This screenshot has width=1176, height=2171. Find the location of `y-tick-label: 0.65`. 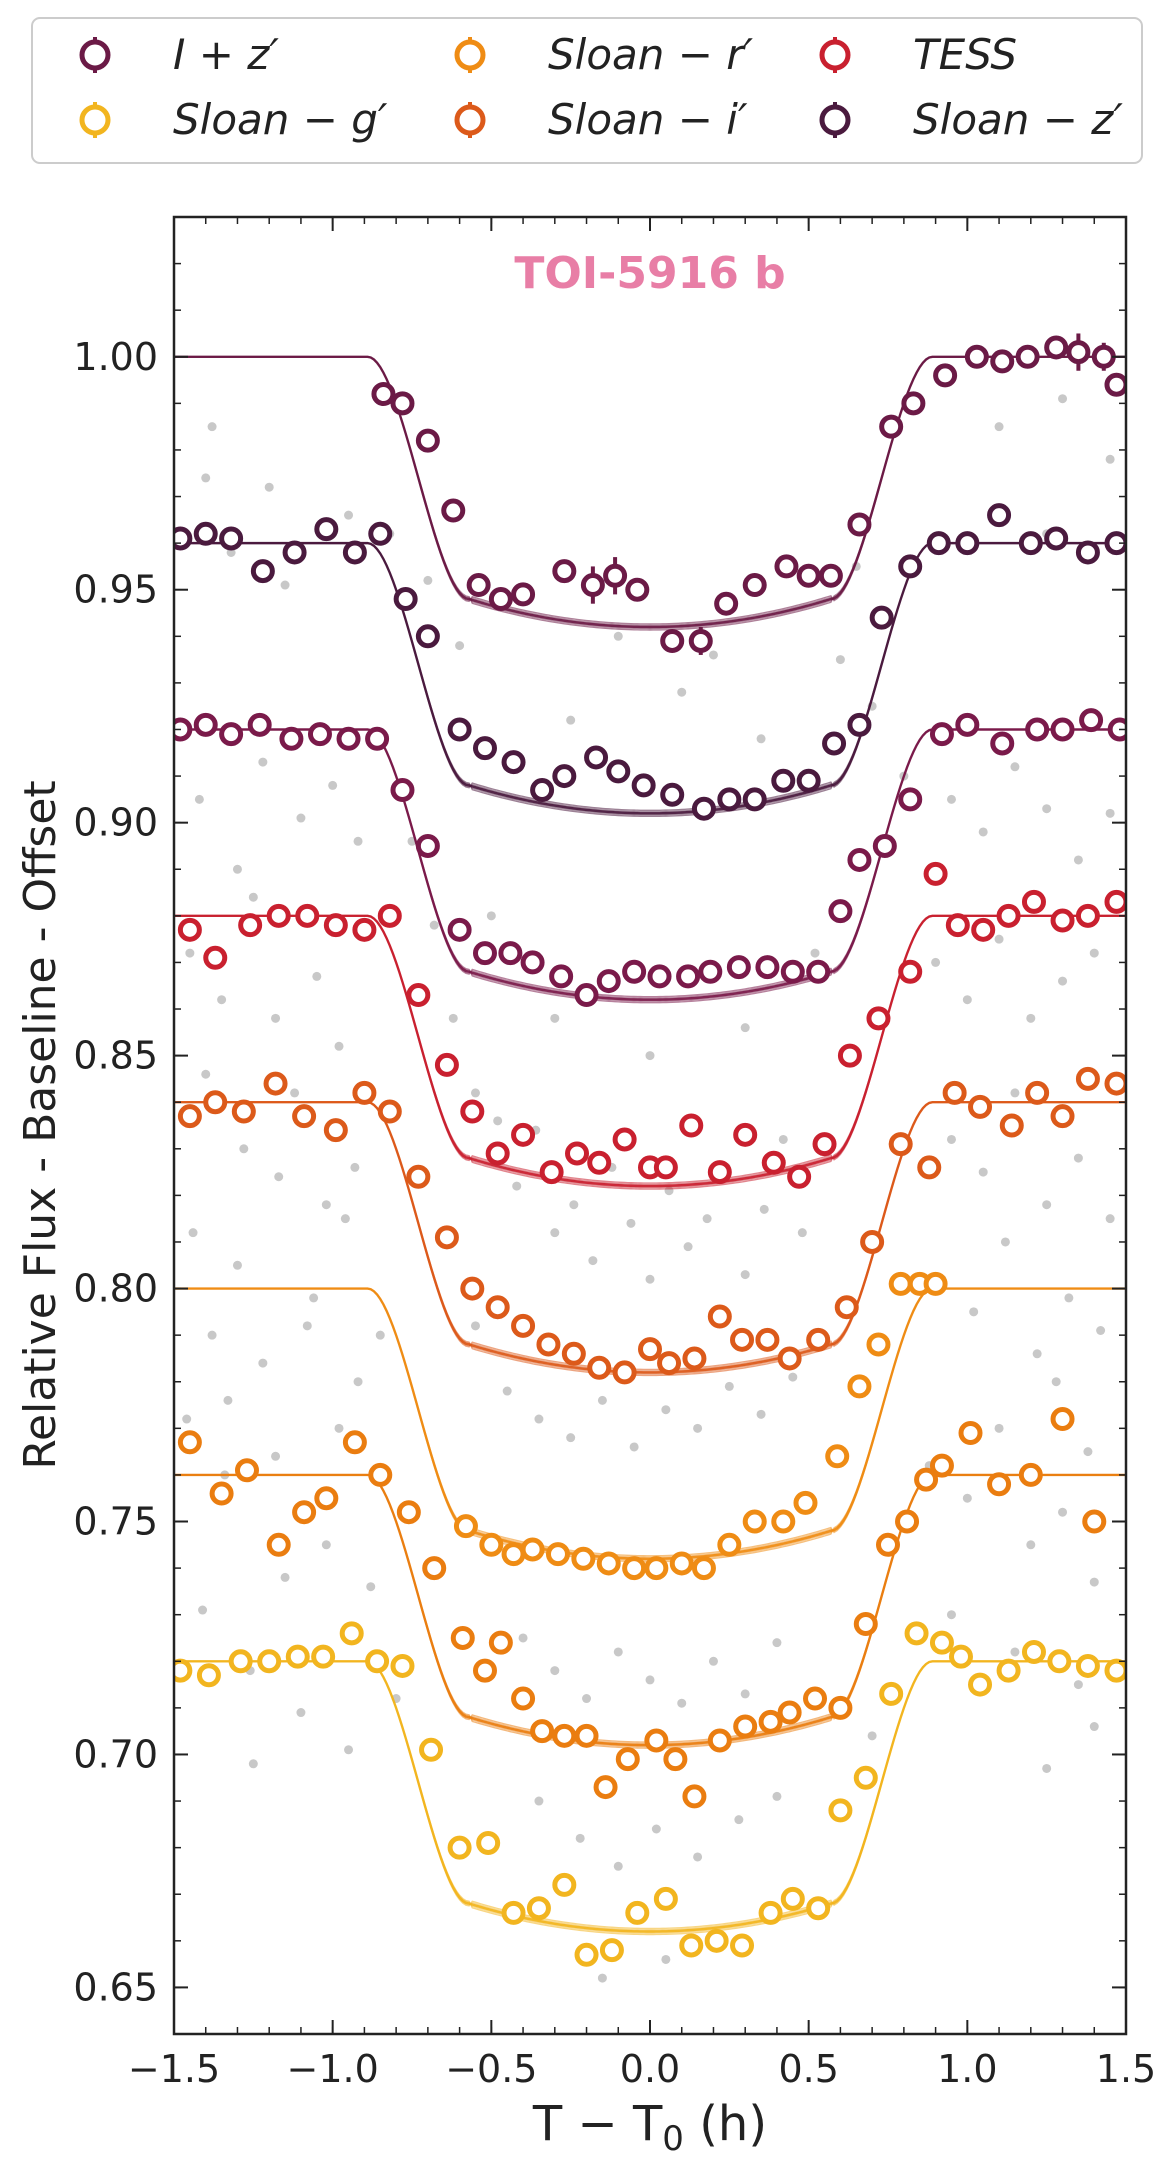

y-tick-label: 0.65 is located at coordinates (115, 1987).